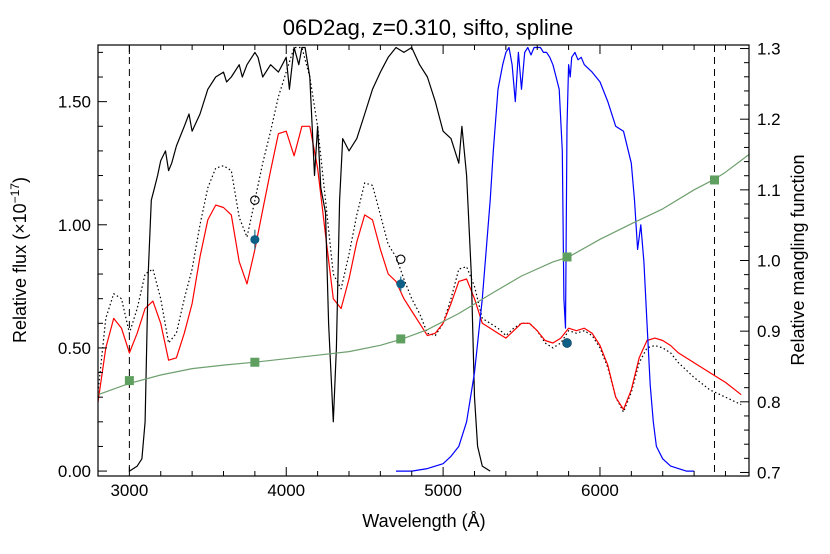  Describe the element at coordinates (428, 27) in the screenshot. I see `chart-title: 06D2ag, z=0.310, sifto, spline` at that location.